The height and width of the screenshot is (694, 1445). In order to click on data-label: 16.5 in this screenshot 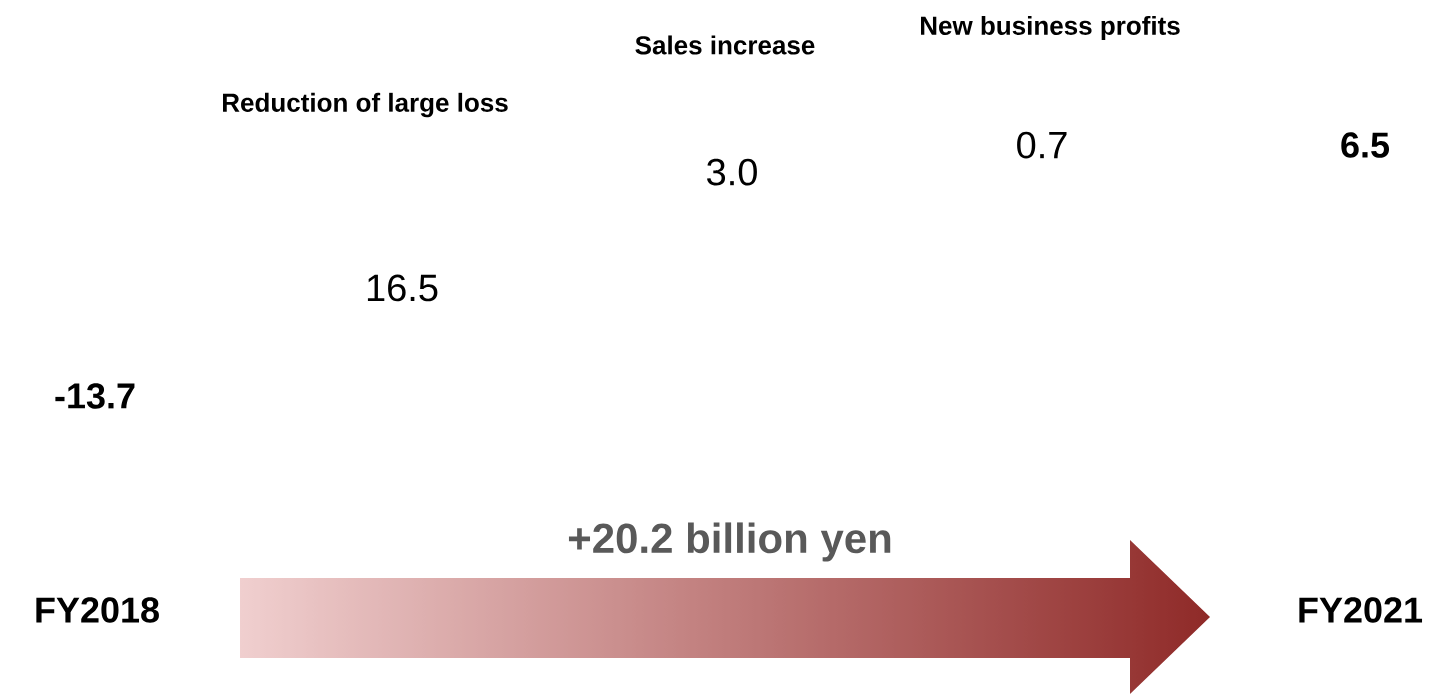, I will do `click(402, 288)`.